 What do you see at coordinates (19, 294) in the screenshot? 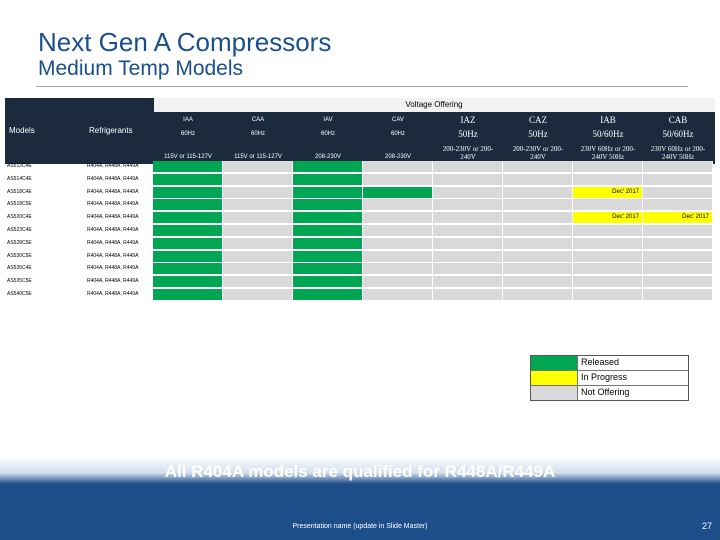
I see `model-cell: AS540C5E` at bounding box center [19, 294].